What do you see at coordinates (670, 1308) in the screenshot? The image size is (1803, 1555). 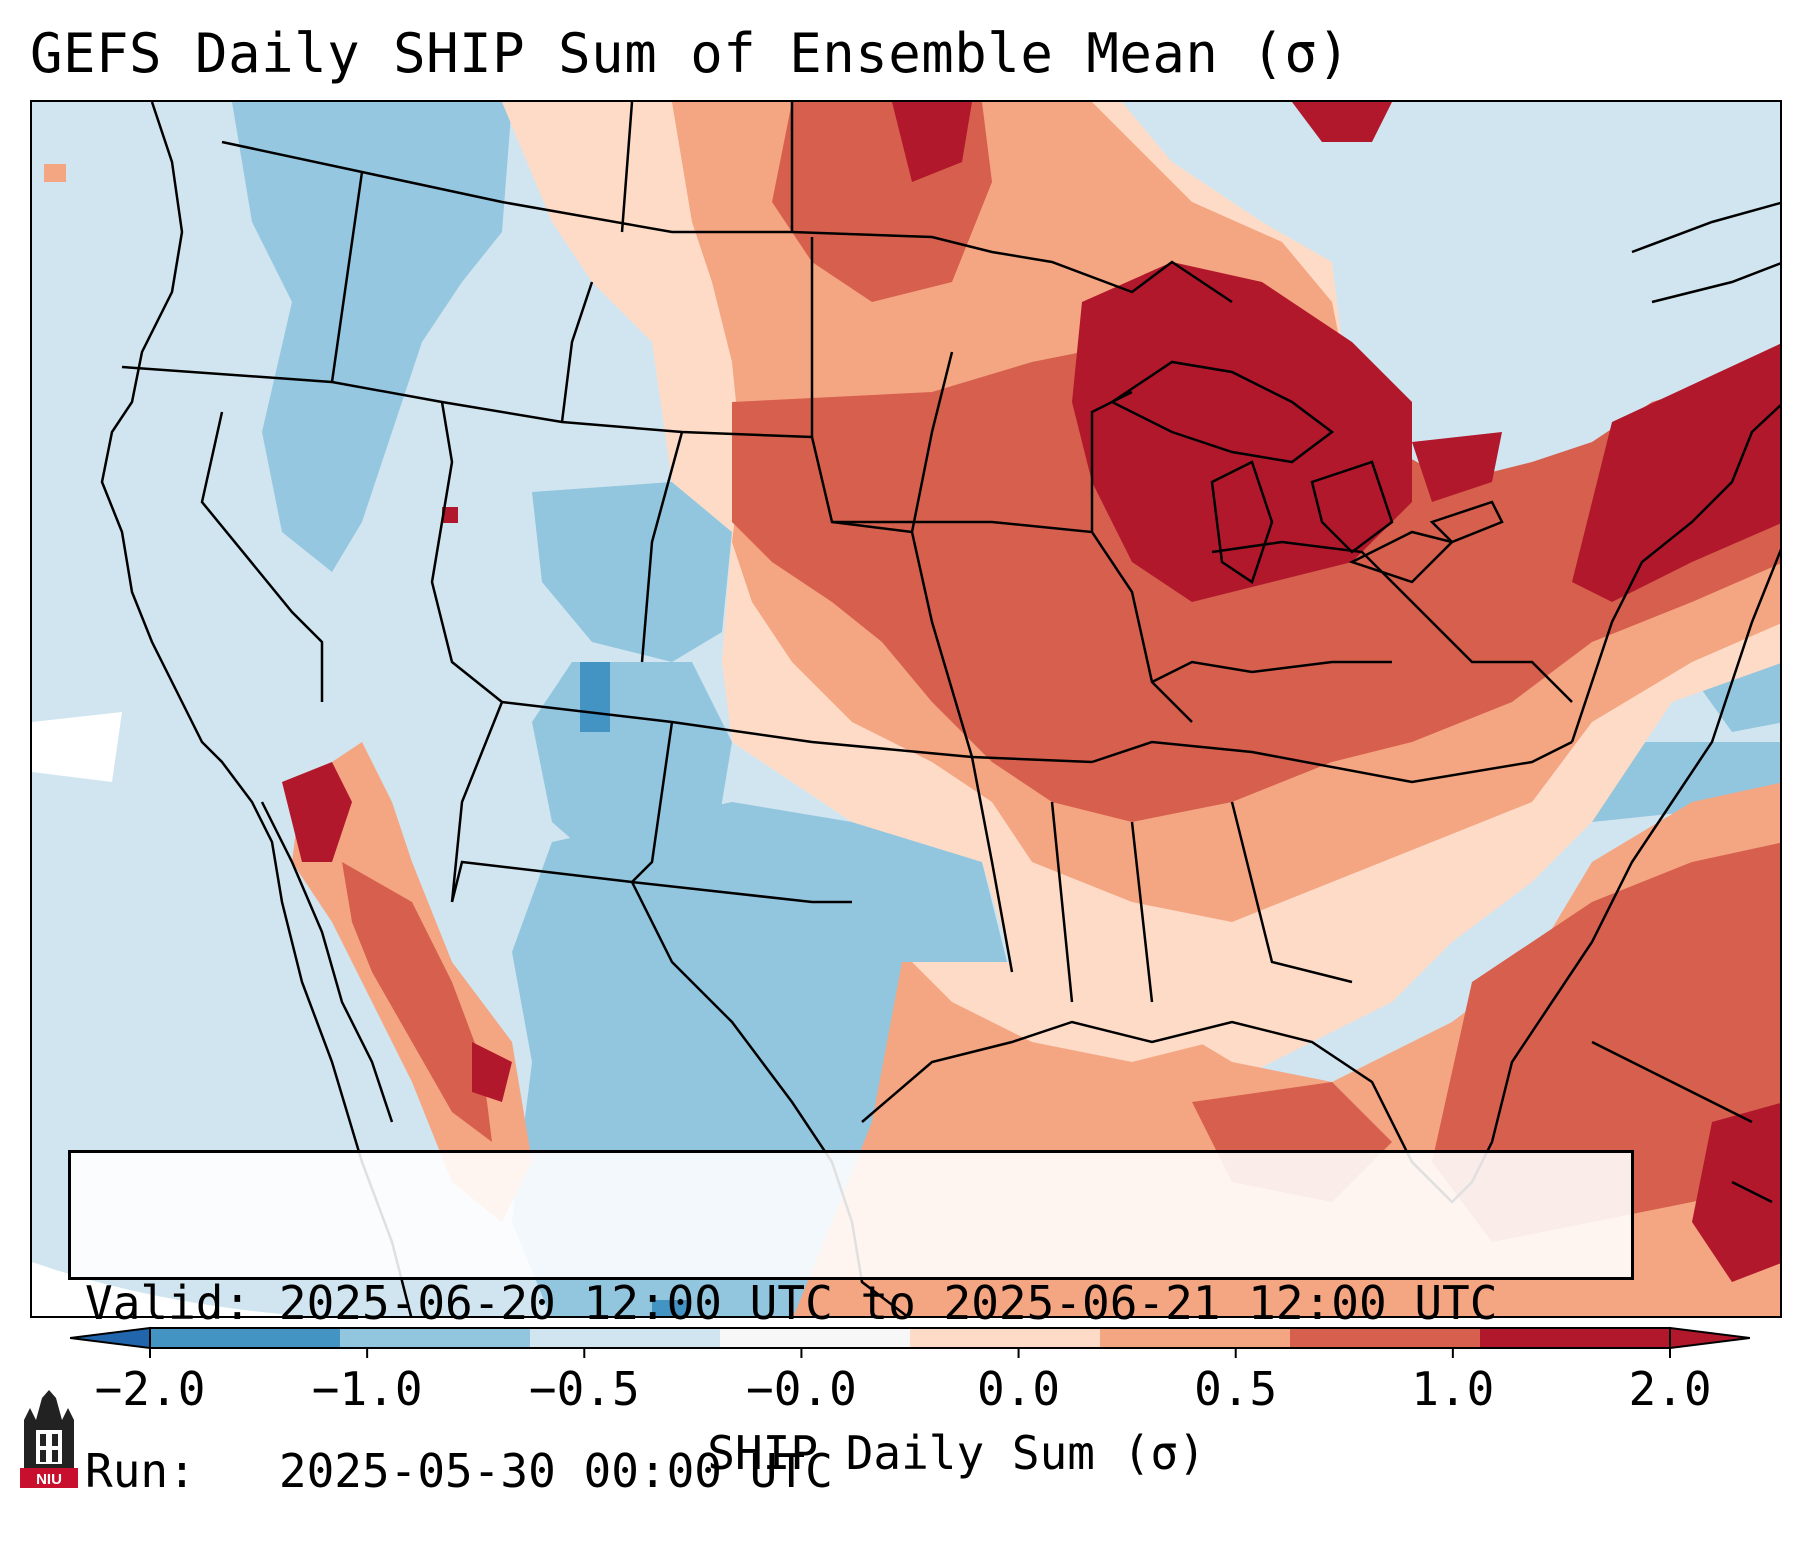 I see `mexico-strong-negative` at bounding box center [670, 1308].